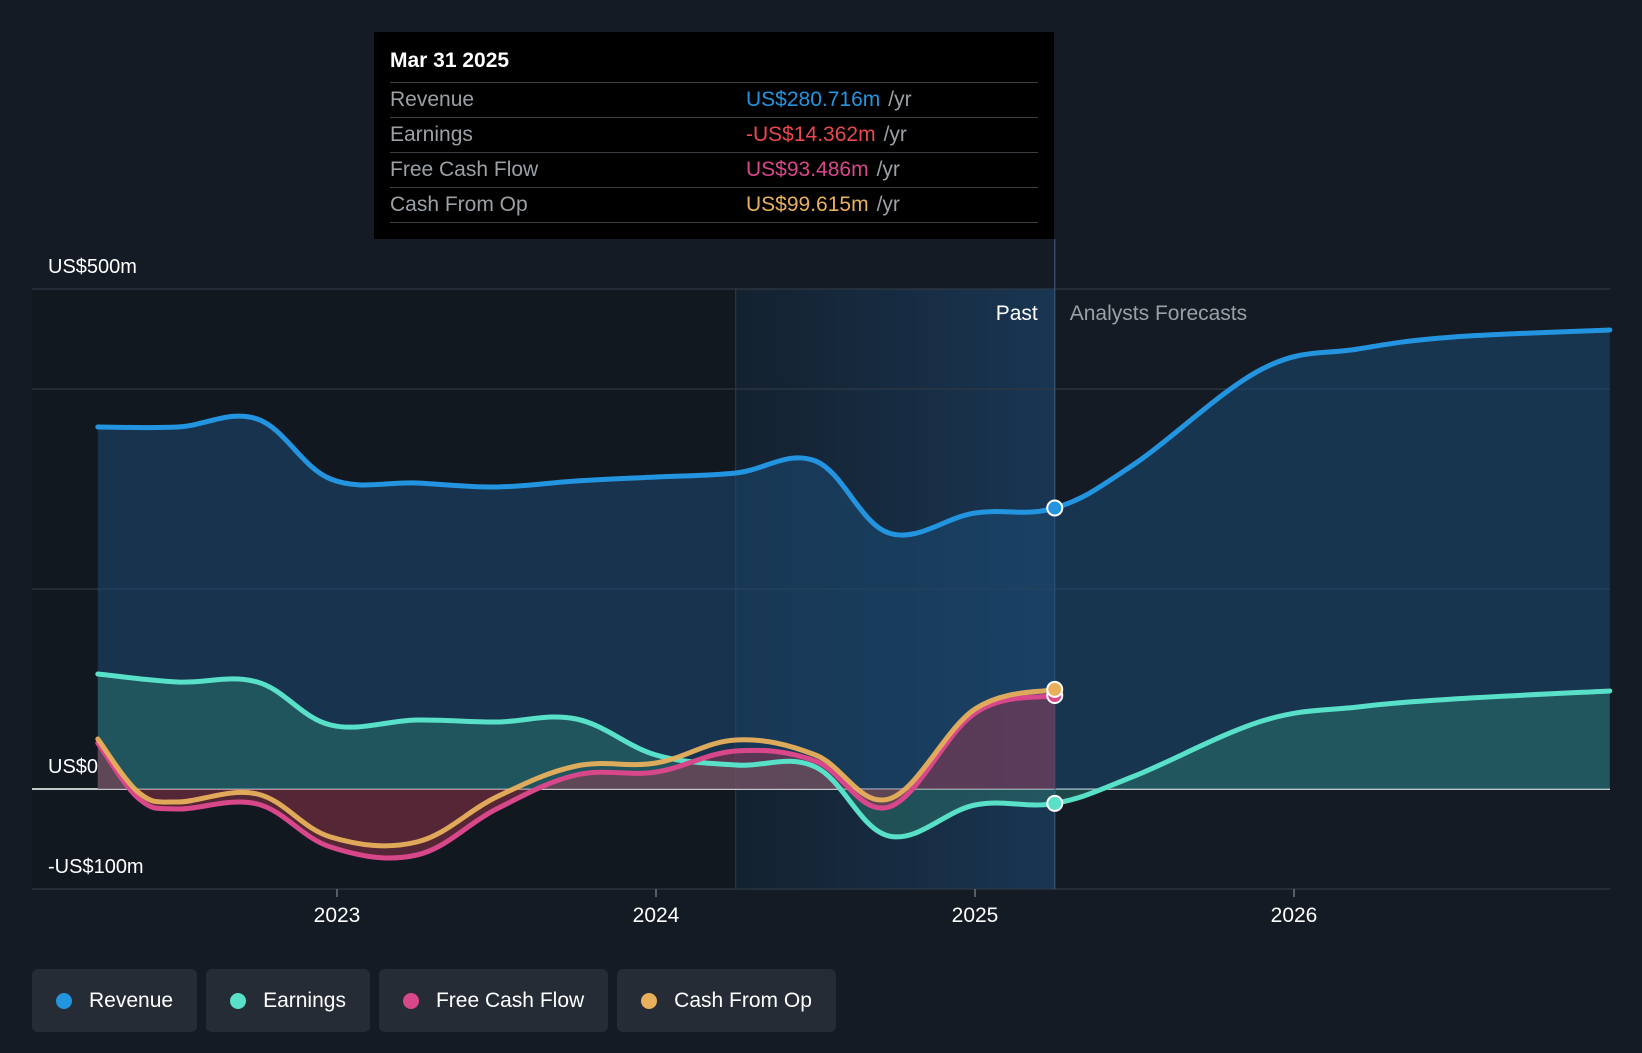 This screenshot has width=1642, height=1053. What do you see at coordinates (459, 204) in the screenshot?
I see `tooltip-label: Cash From Op` at bounding box center [459, 204].